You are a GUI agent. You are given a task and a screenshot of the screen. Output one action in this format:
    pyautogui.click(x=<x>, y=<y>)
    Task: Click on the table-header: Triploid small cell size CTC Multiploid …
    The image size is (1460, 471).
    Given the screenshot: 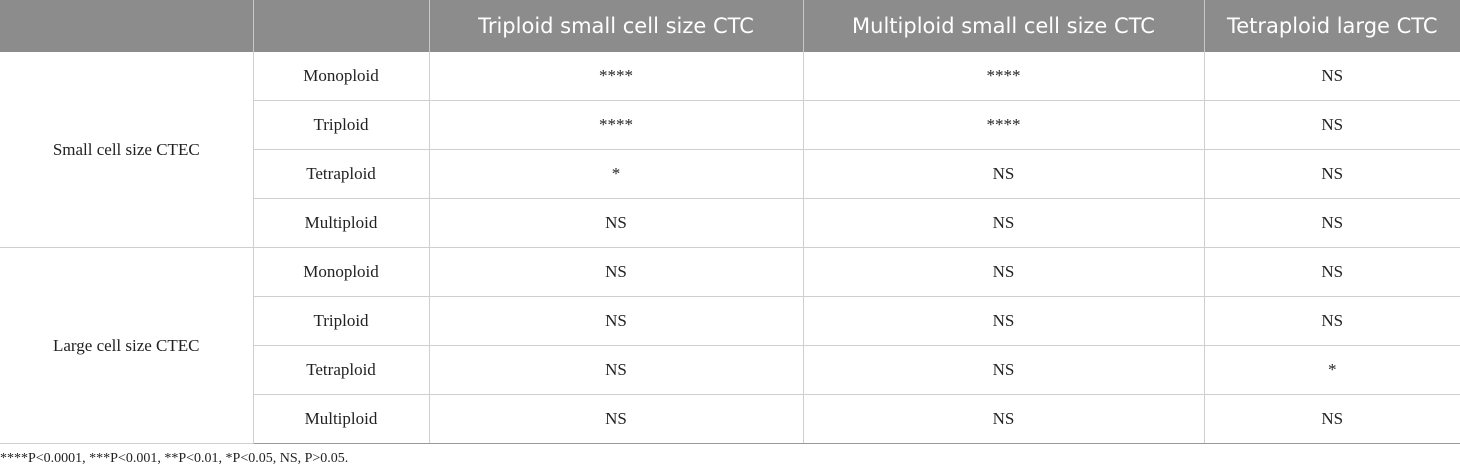 What is the action you would take?
    pyautogui.click(x=730, y=26)
    